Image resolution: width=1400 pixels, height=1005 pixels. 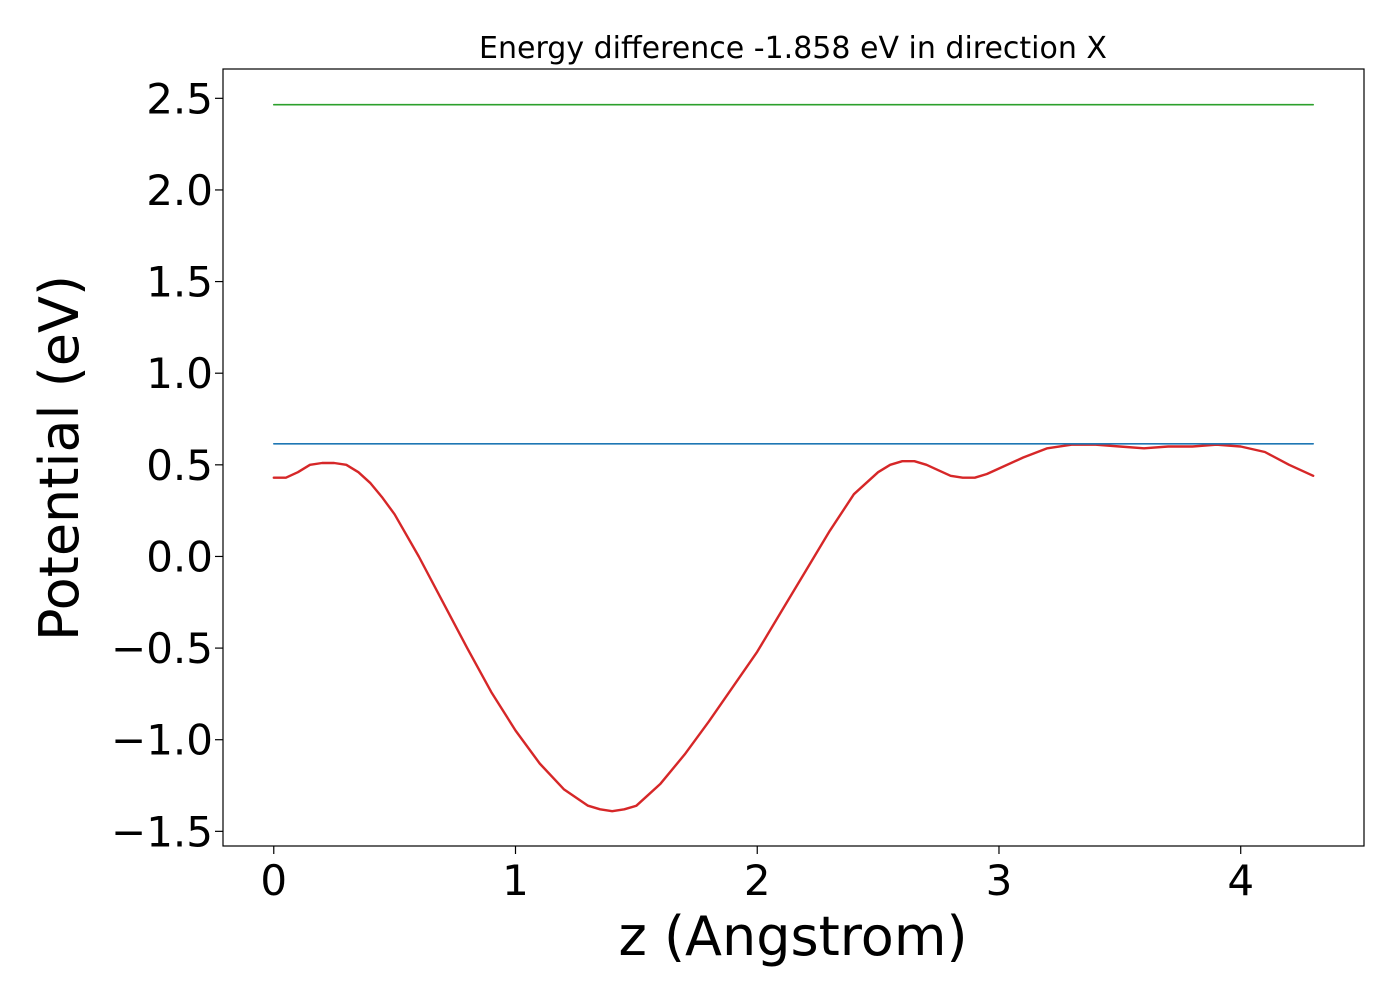 What do you see at coordinates (757, 880) in the screenshot?
I see `x-tick-label-2: 2` at bounding box center [757, 880].